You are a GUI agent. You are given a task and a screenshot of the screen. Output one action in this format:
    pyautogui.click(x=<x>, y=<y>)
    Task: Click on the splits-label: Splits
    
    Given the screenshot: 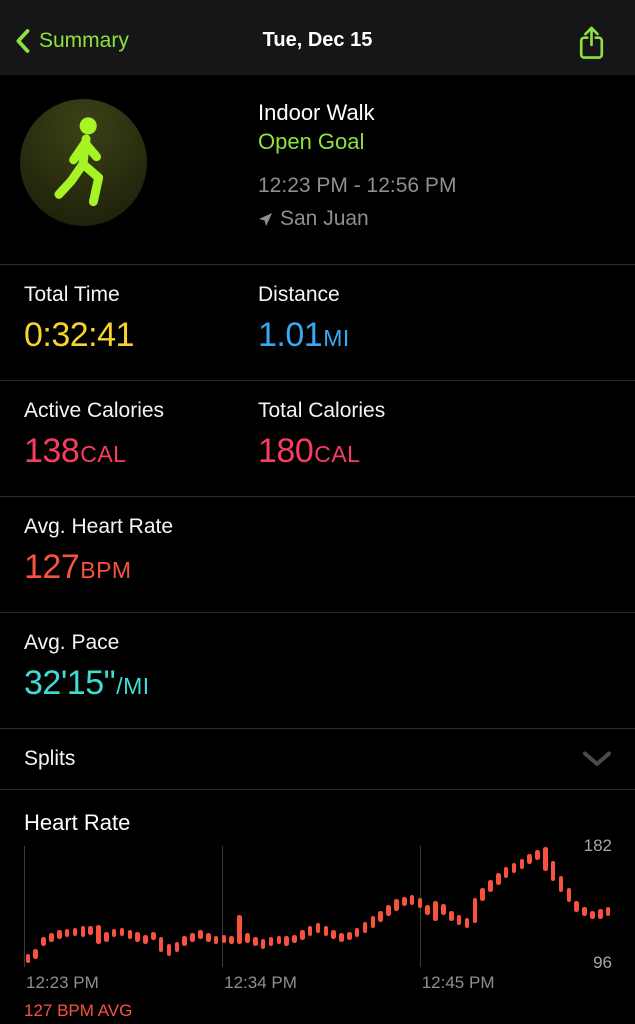 What is the action you would take?
    pyautogui.click(x=50, y=758)
    